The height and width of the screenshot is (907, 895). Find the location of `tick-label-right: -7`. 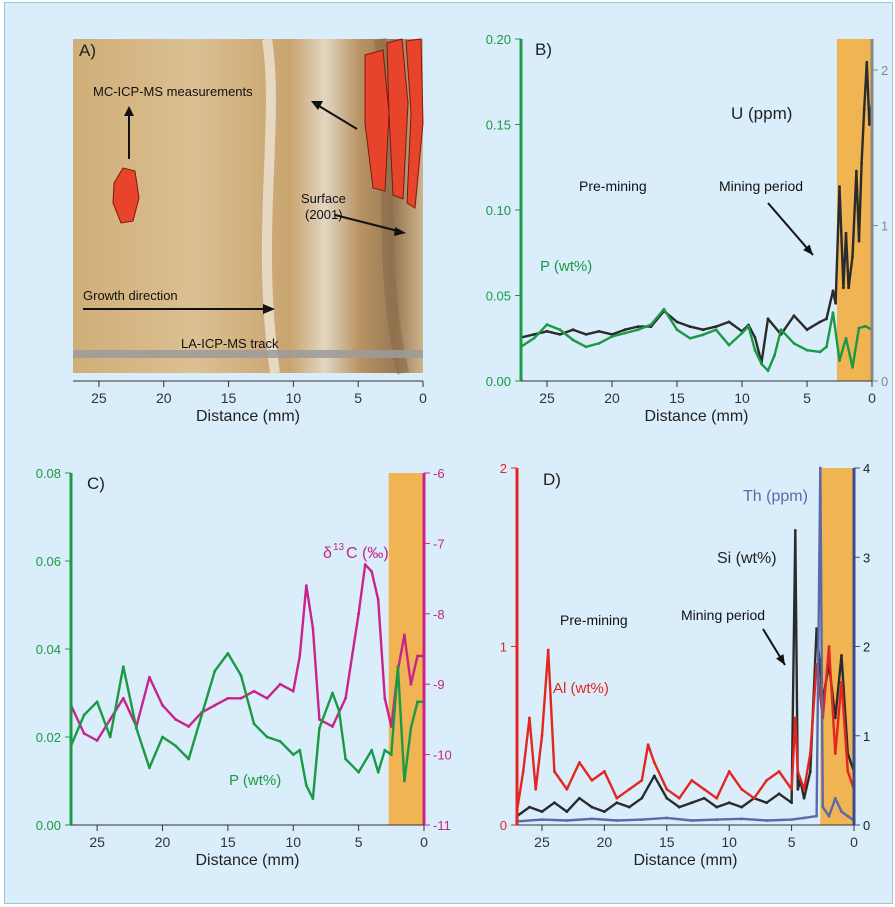

tick-label-right: -7 is located at coordinates (439, 543).